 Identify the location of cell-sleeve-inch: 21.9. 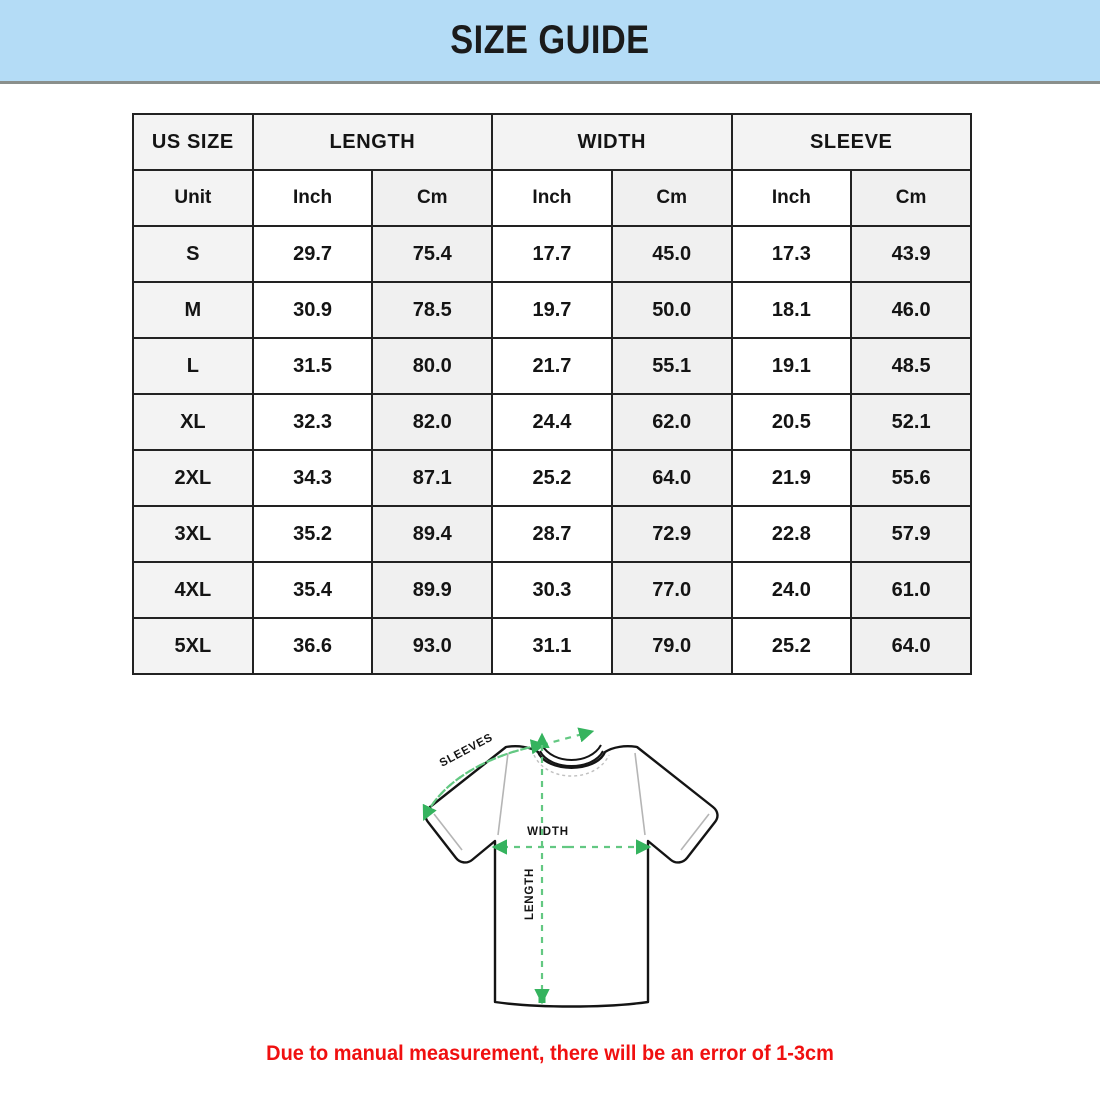
(791, 478).